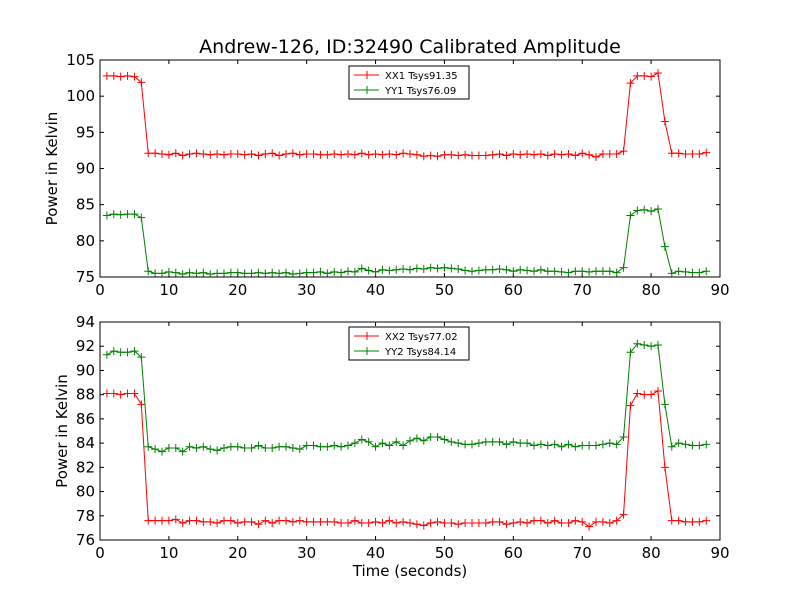 The height and width of the screenshot is (600, 800). What do you see at coordinates (80, 96) in the screenshot?
I see `y-tick-label: 100` at bounding box center [80, 96].